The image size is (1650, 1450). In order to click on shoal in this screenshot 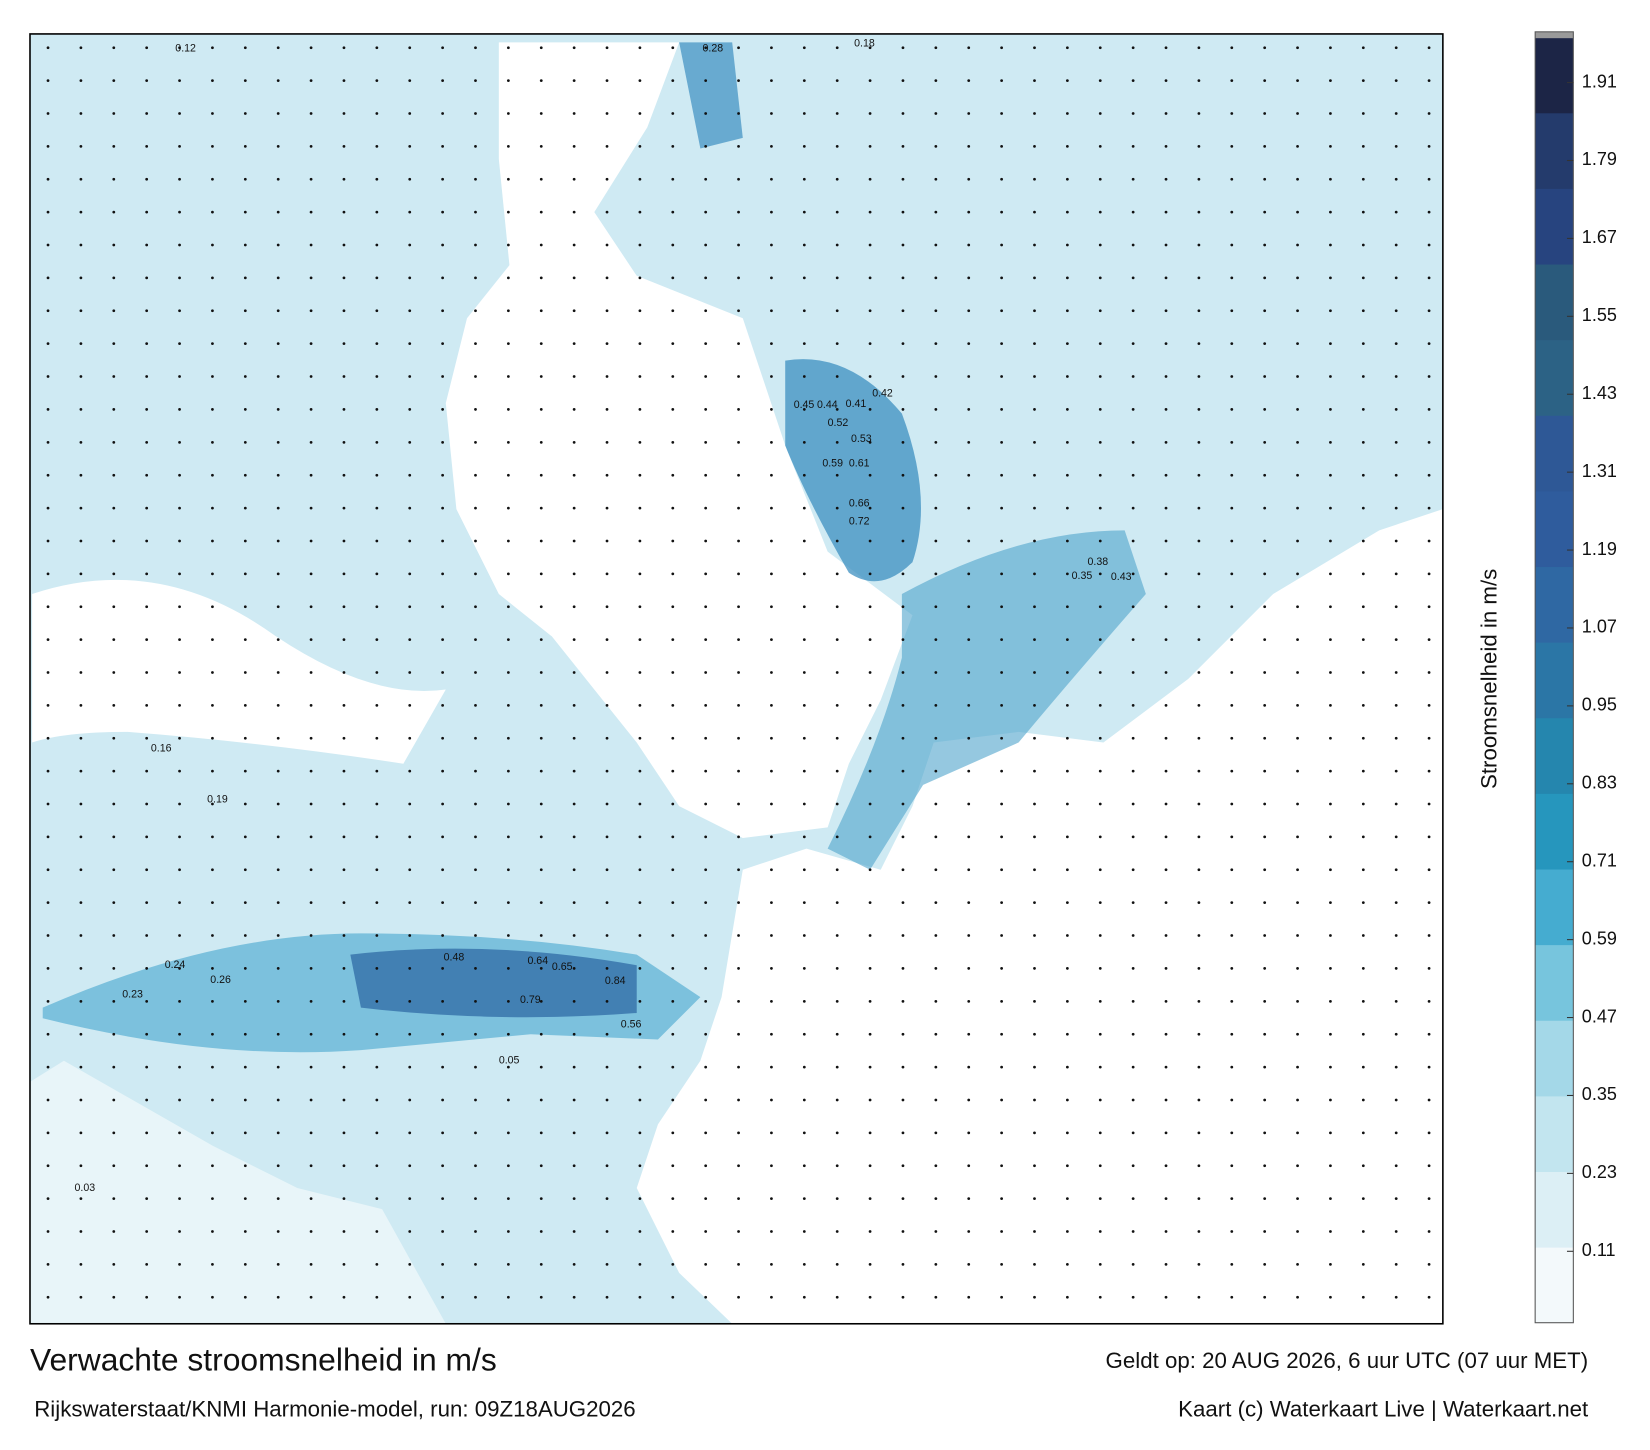, I will do `click(237, 1192)`.